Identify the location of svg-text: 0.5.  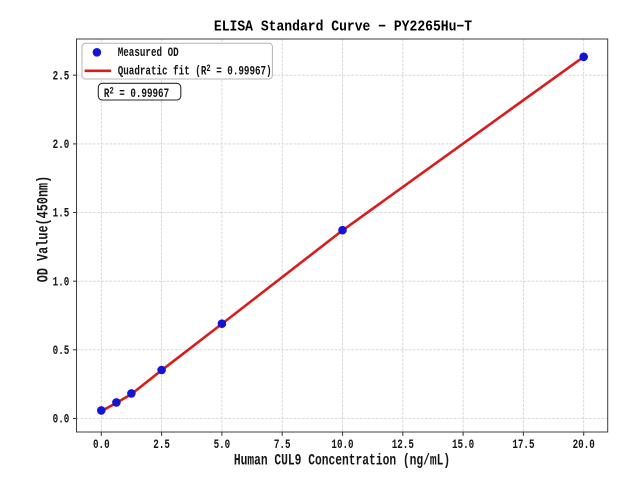
(61, 352).